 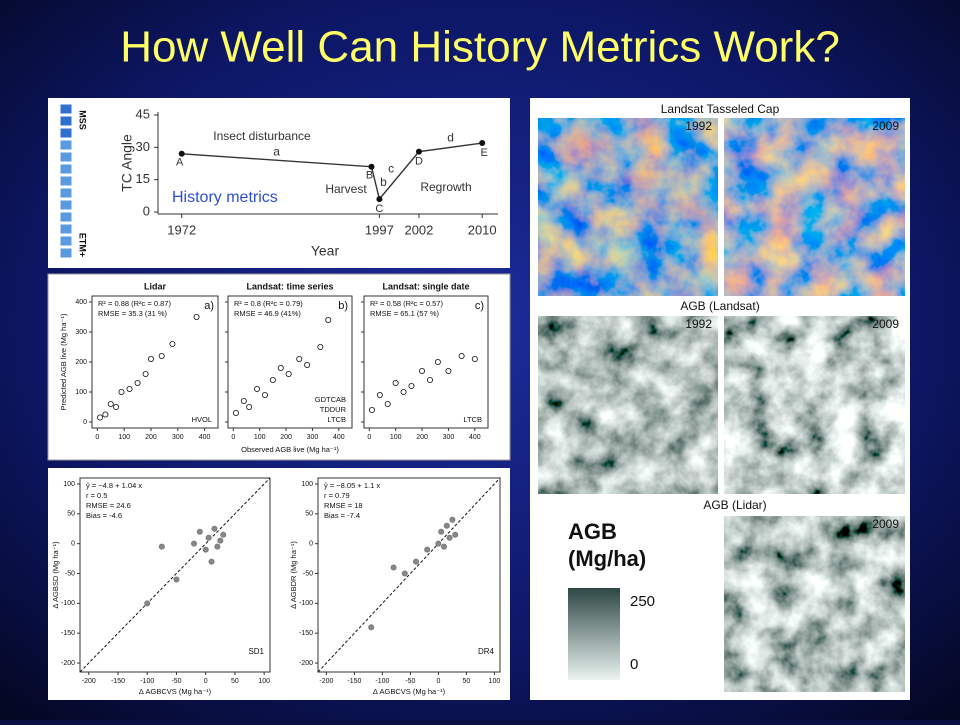 I want to click on segment-label: d, so click(x=450, y=138).